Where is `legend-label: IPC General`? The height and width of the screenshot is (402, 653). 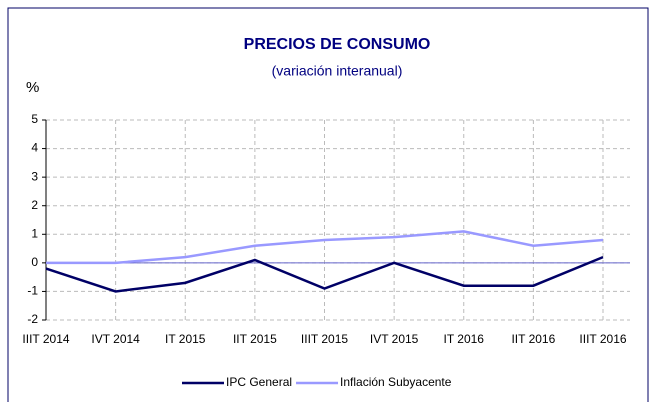 legend-label: IPC General is located at coordinates (259, 382).